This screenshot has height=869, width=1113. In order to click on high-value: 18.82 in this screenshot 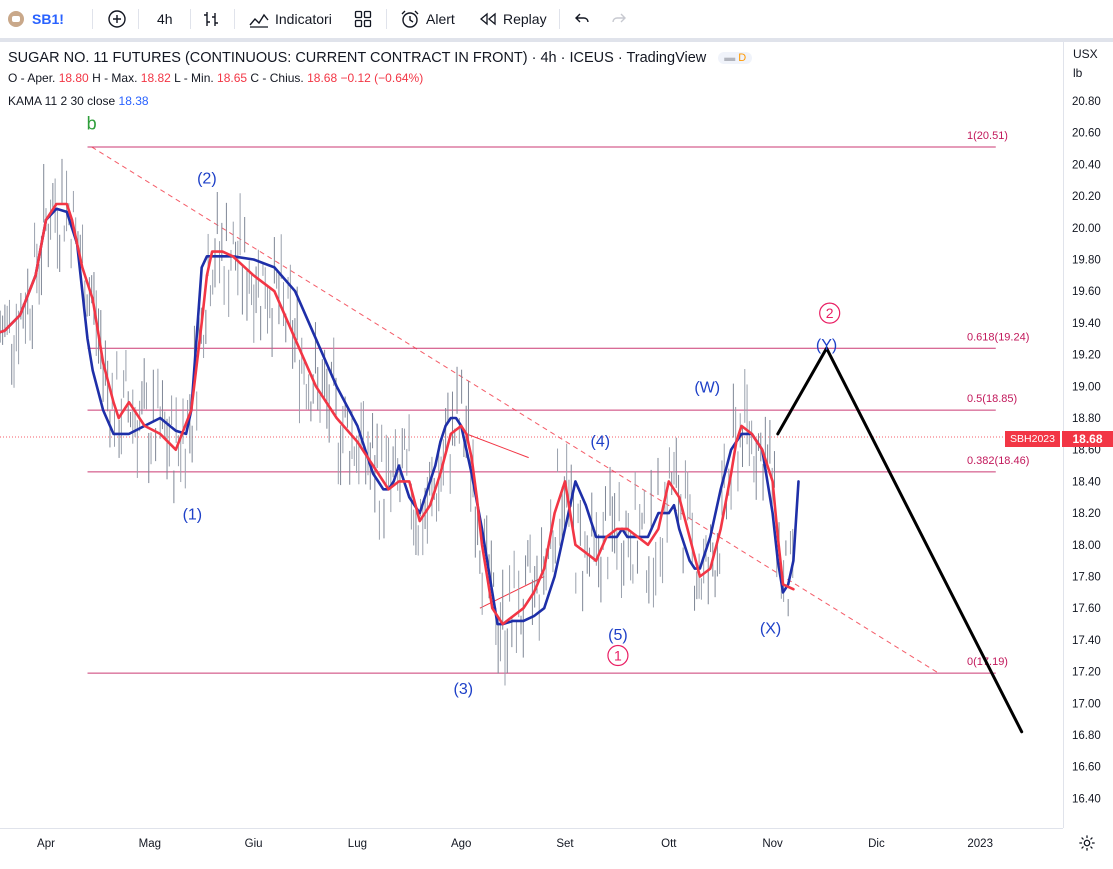, I will do `click(155, 78)`.